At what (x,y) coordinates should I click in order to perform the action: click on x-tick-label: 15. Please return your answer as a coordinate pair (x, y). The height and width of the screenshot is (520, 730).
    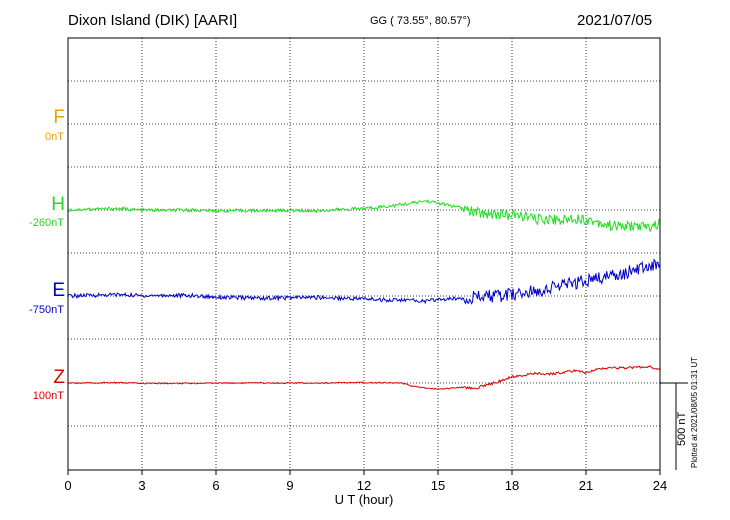
    Looking at the image, I should click on (438, 485).